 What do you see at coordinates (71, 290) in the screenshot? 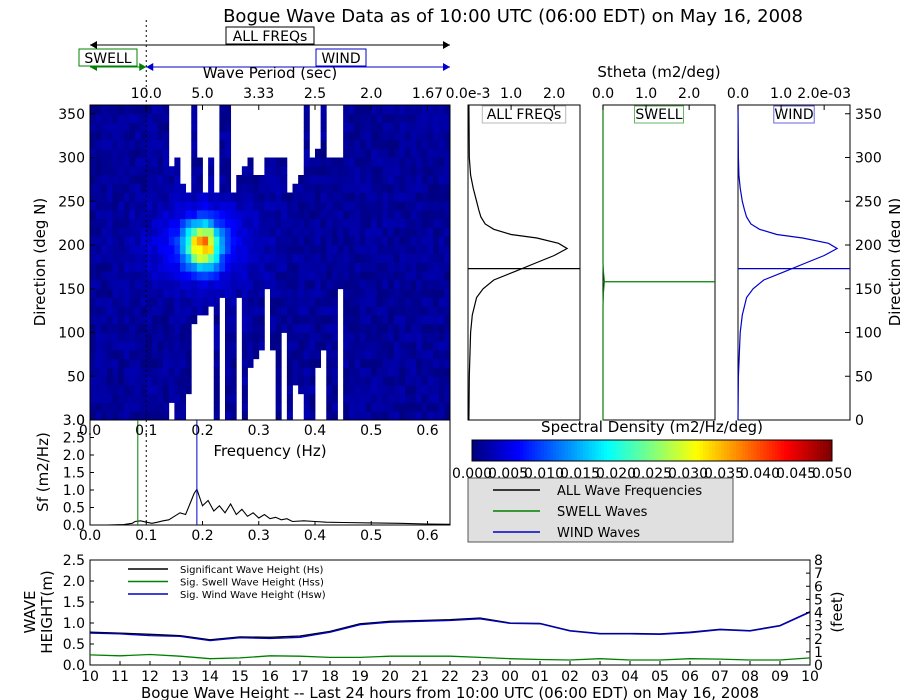
I see `heatmap-ytick-label: 150` at bounding box center [71, 290].